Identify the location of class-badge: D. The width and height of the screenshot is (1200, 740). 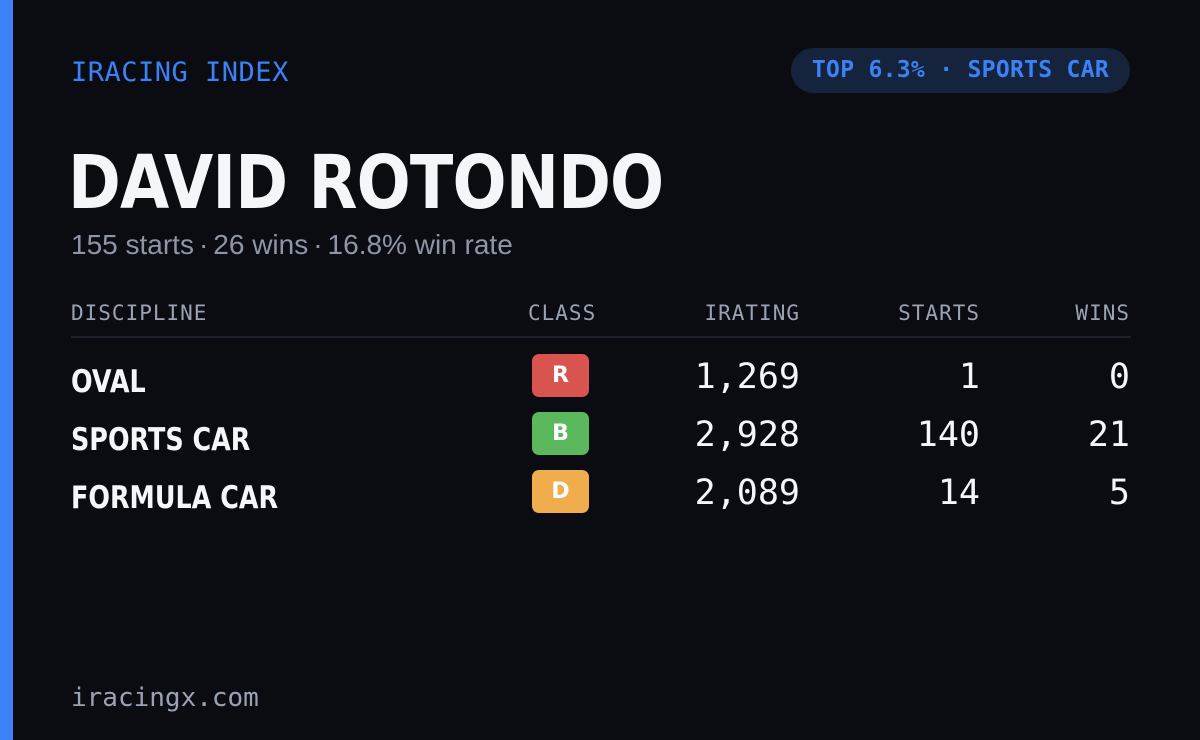
(560, 491).